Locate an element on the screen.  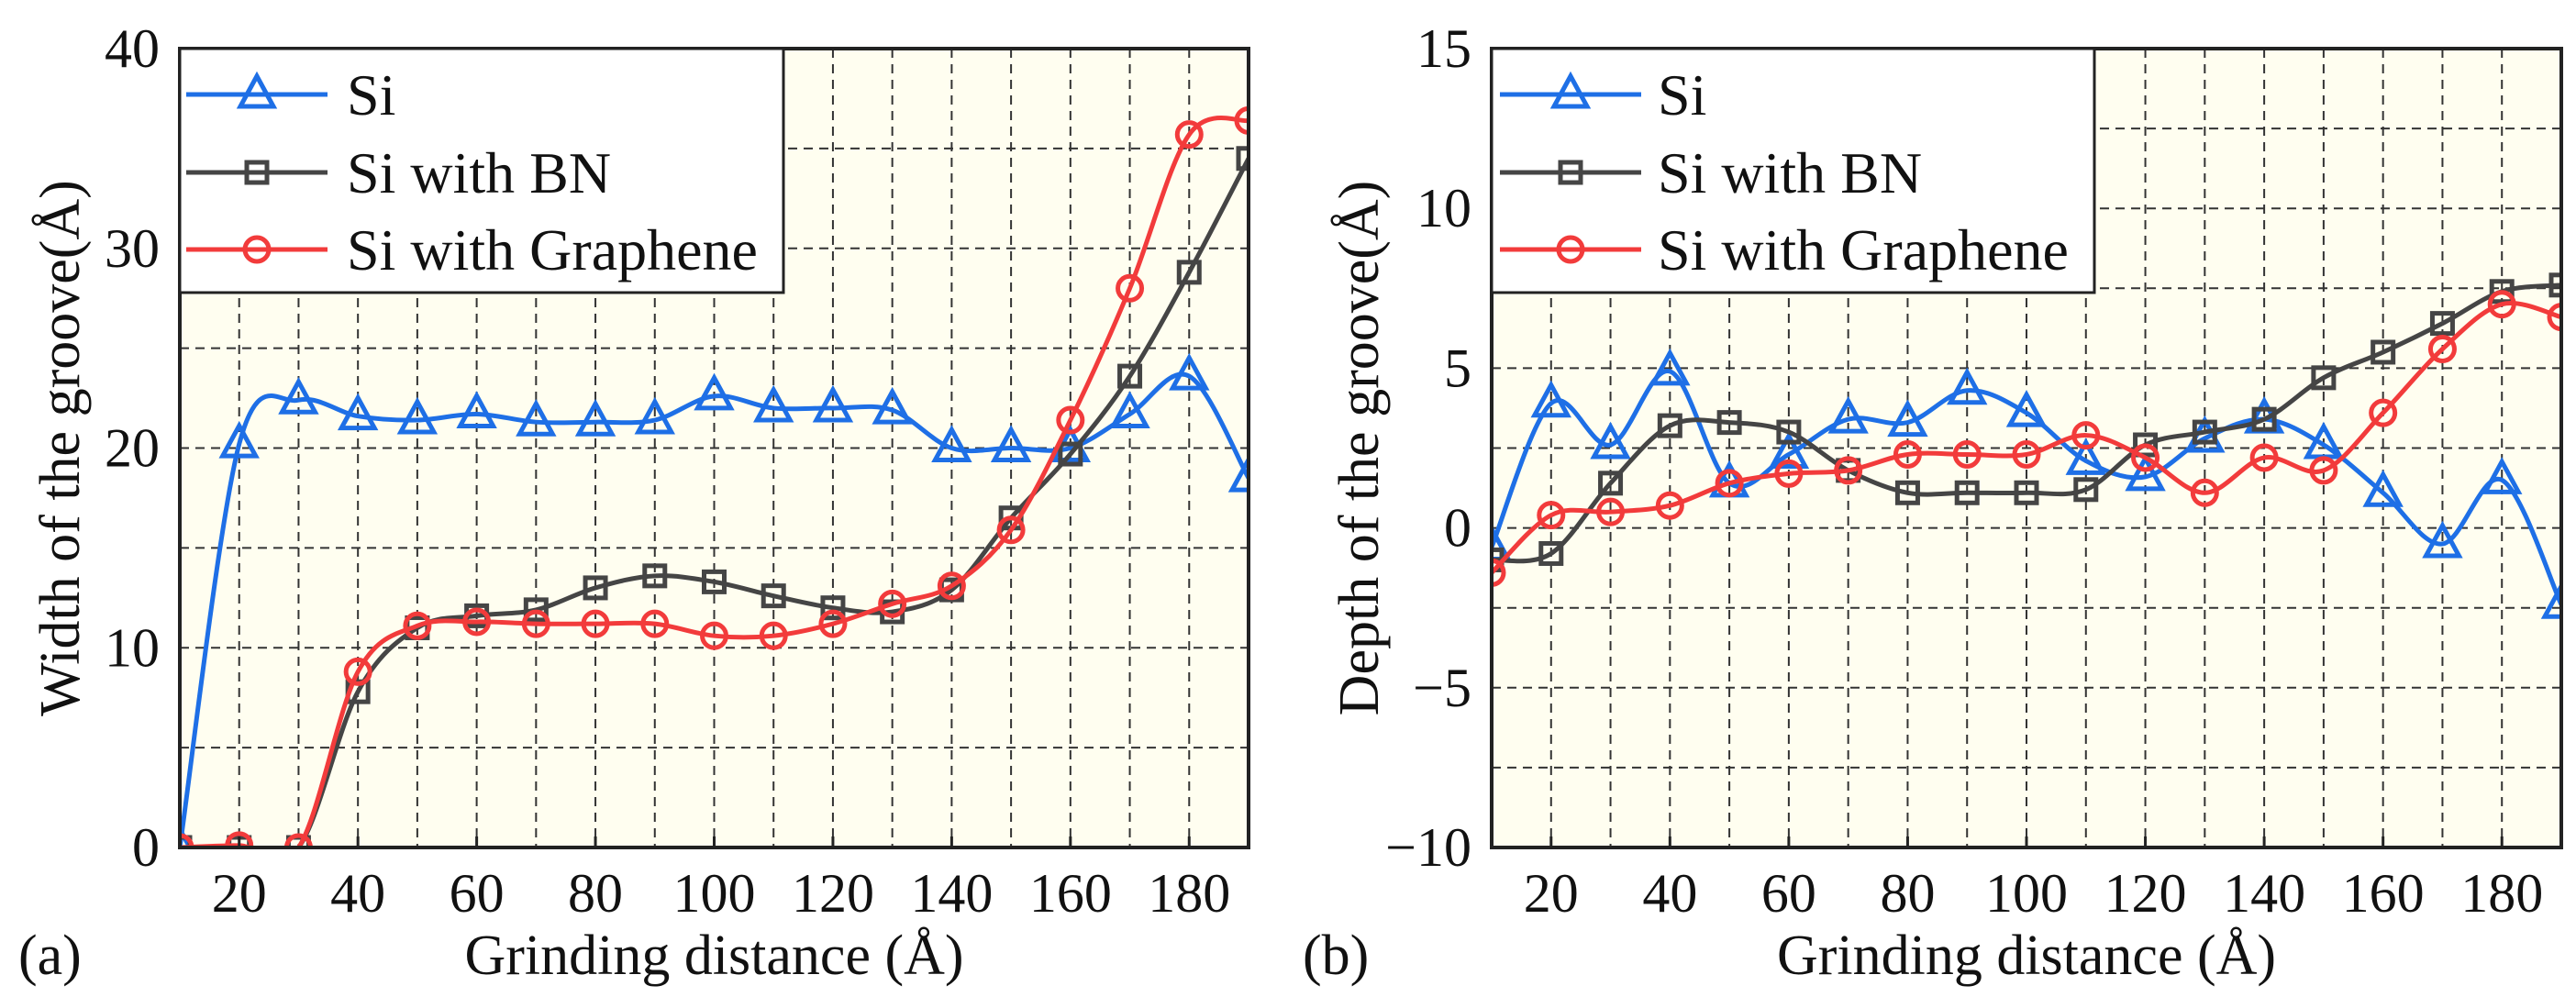
y-tick-label: 40 is located at coordinates (132, 48).